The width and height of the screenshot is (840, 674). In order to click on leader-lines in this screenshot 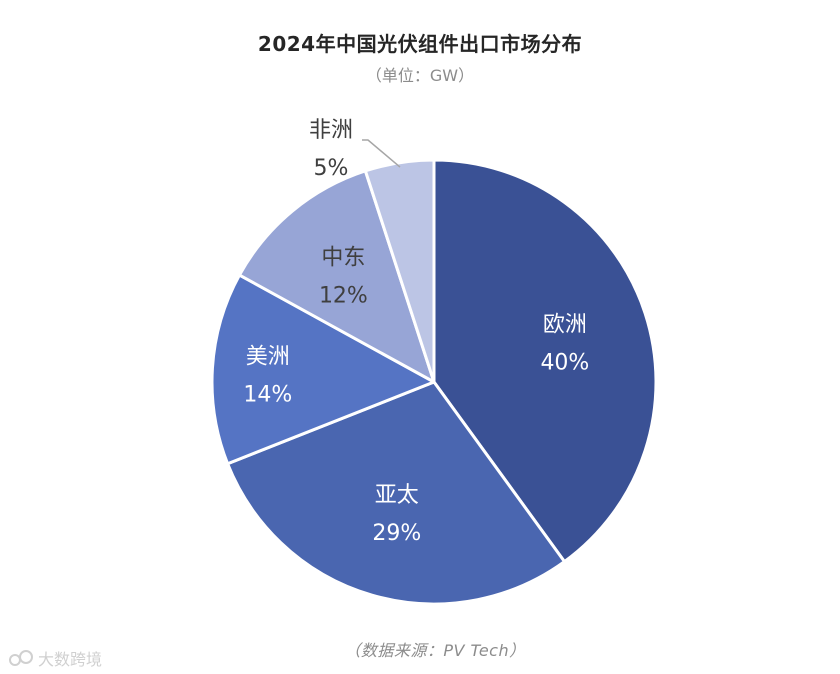, I will do `click(381, 153)`.